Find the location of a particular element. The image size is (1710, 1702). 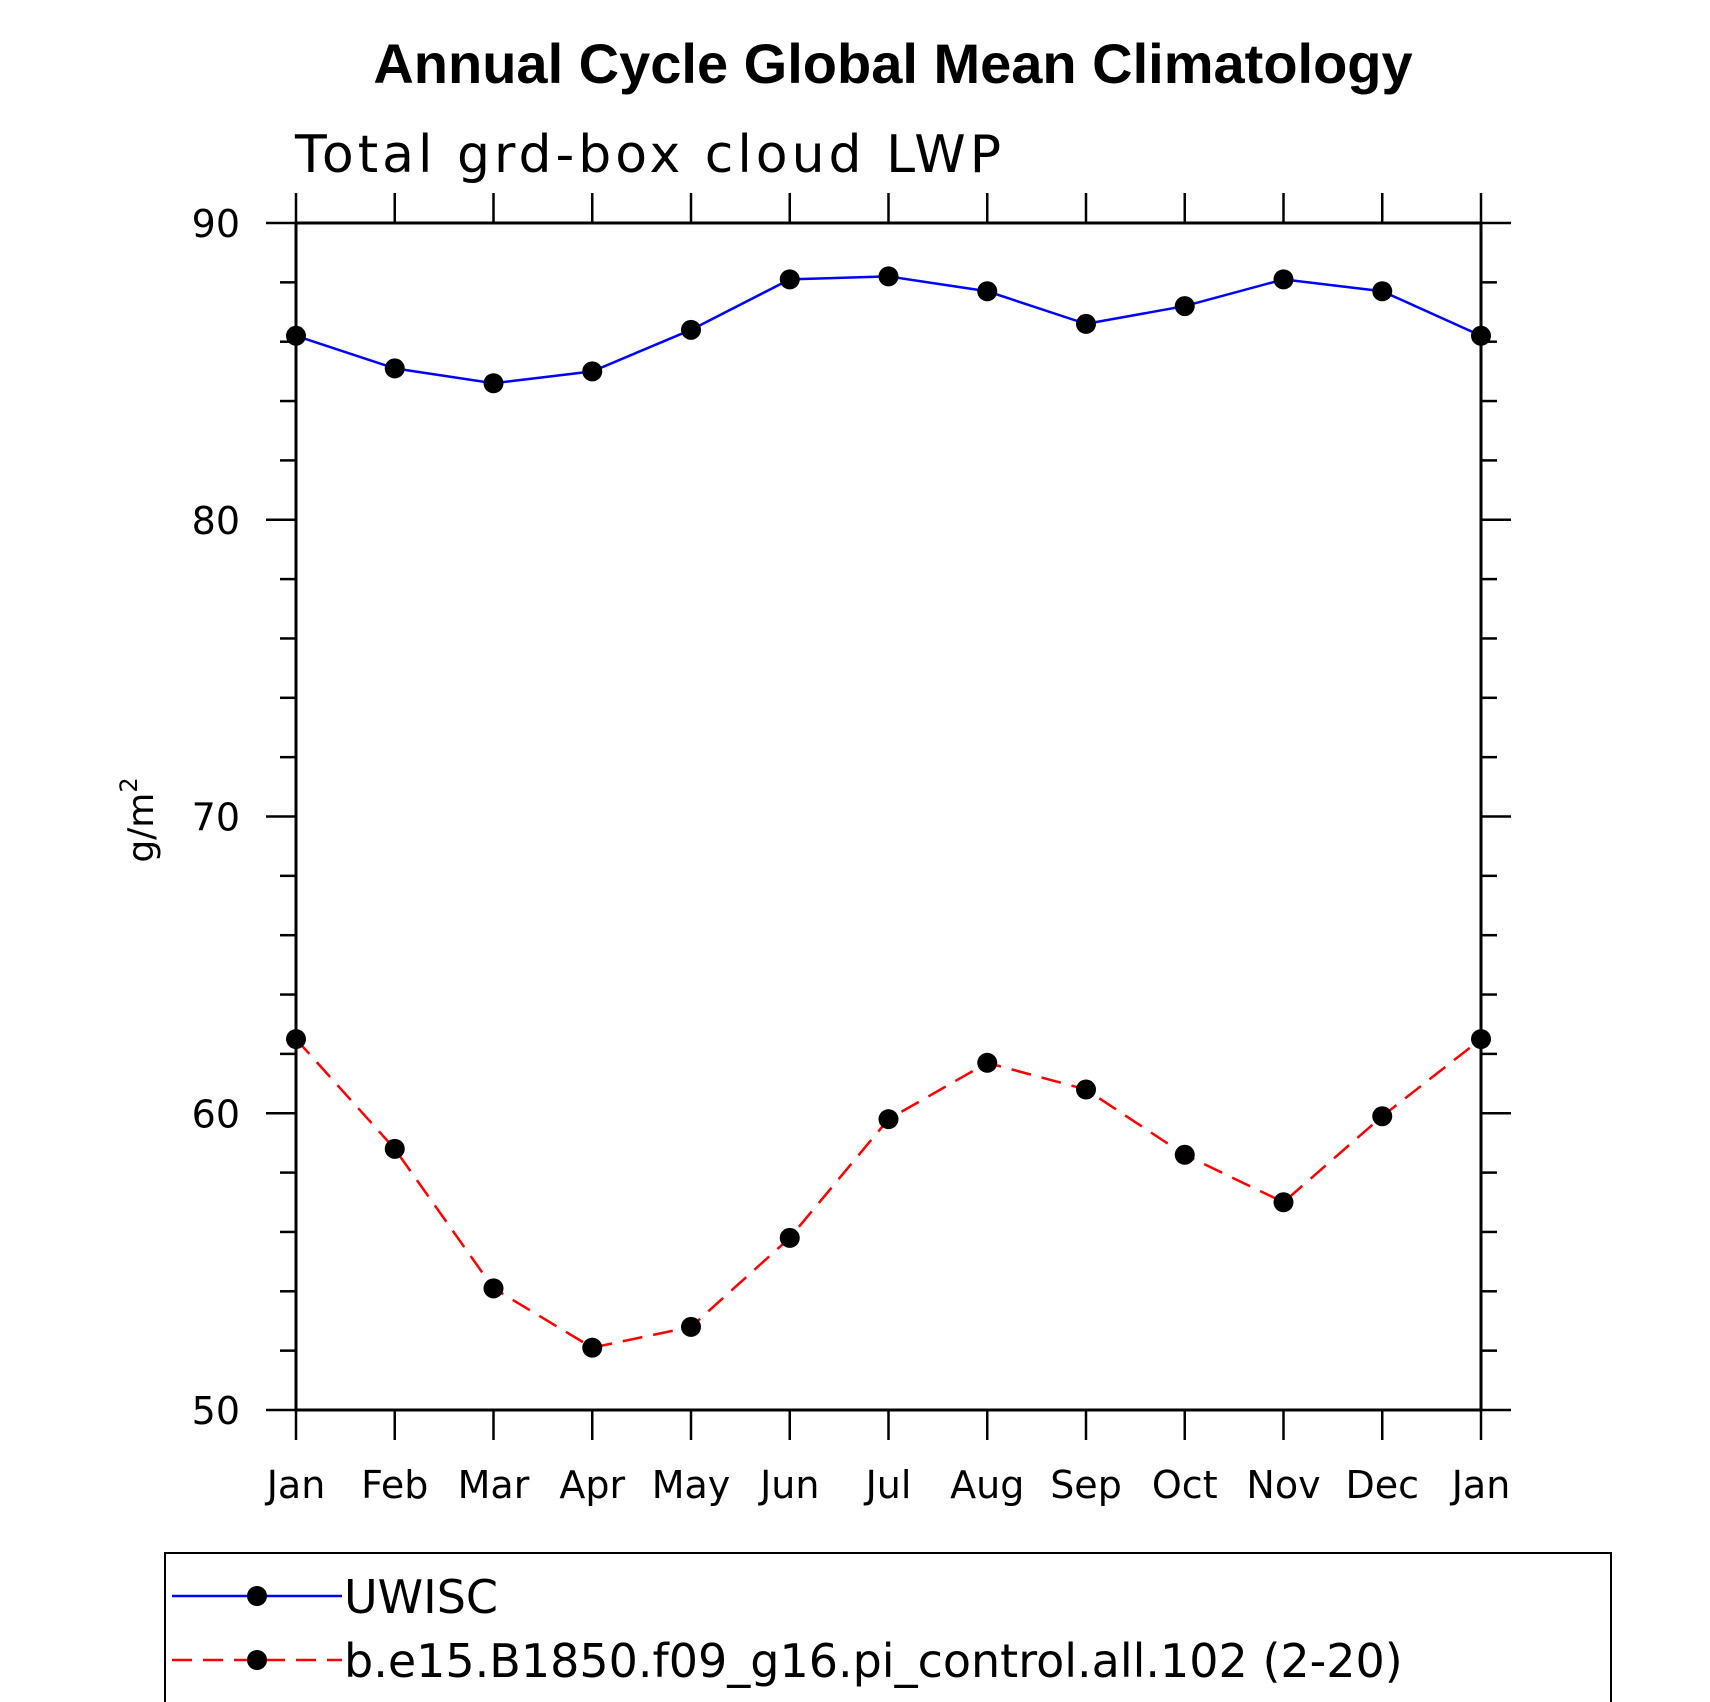

x-tick-label: Mar is located at coordinates (494, 1485).